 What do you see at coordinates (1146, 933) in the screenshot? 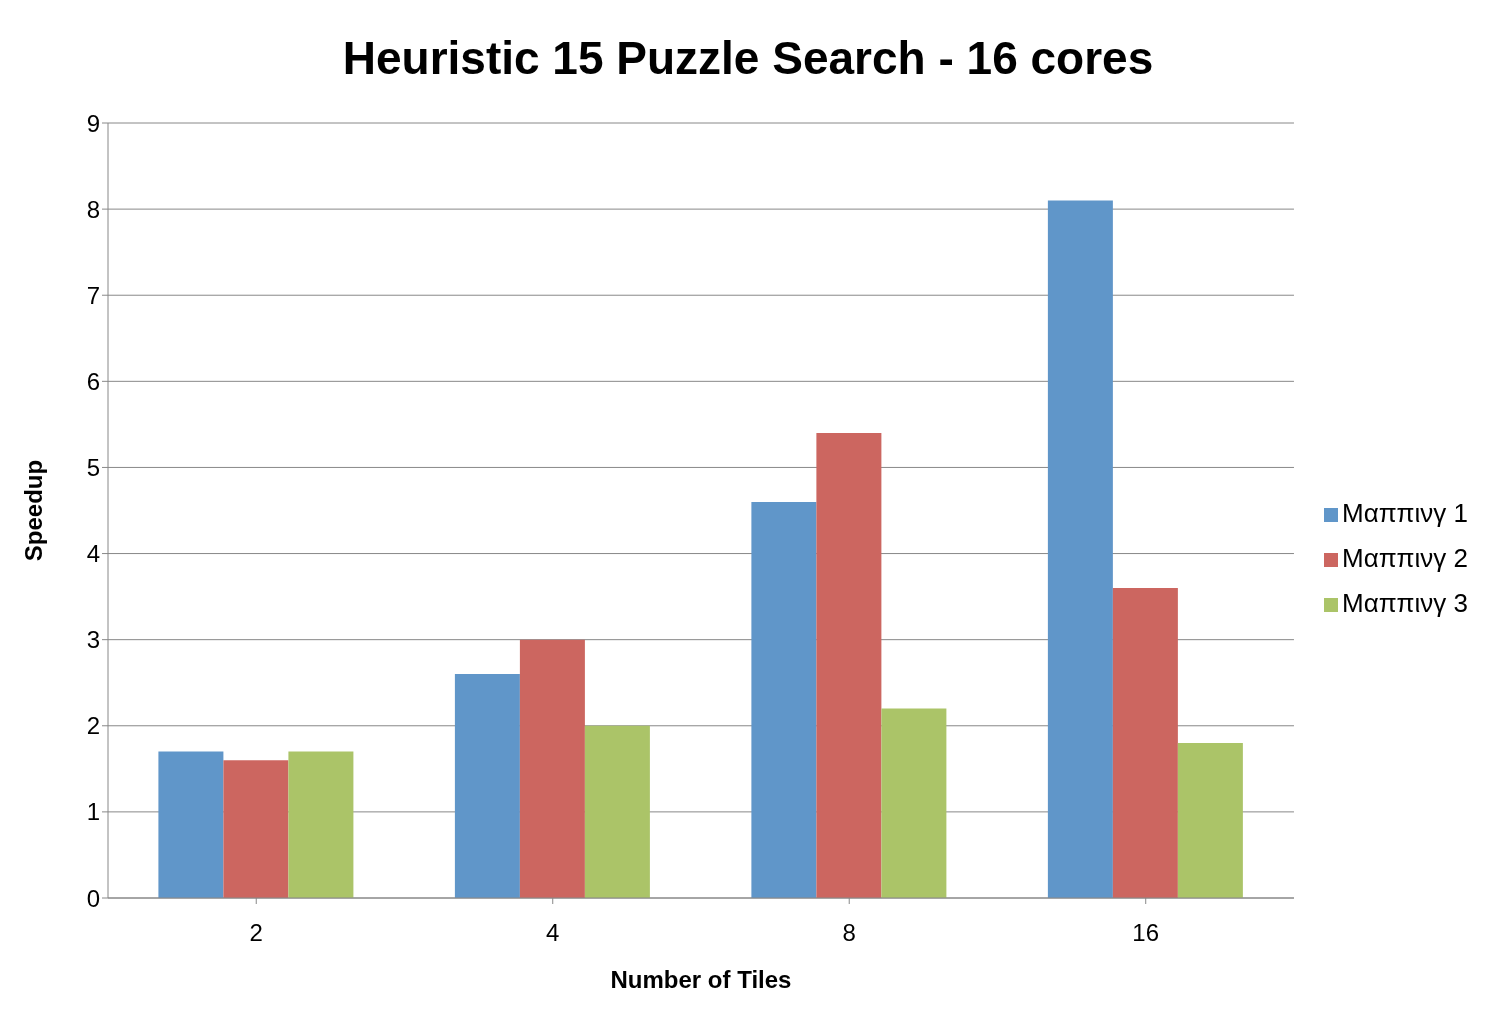
I see `x-tick-label: 16` at bounding box center [1146, 933].